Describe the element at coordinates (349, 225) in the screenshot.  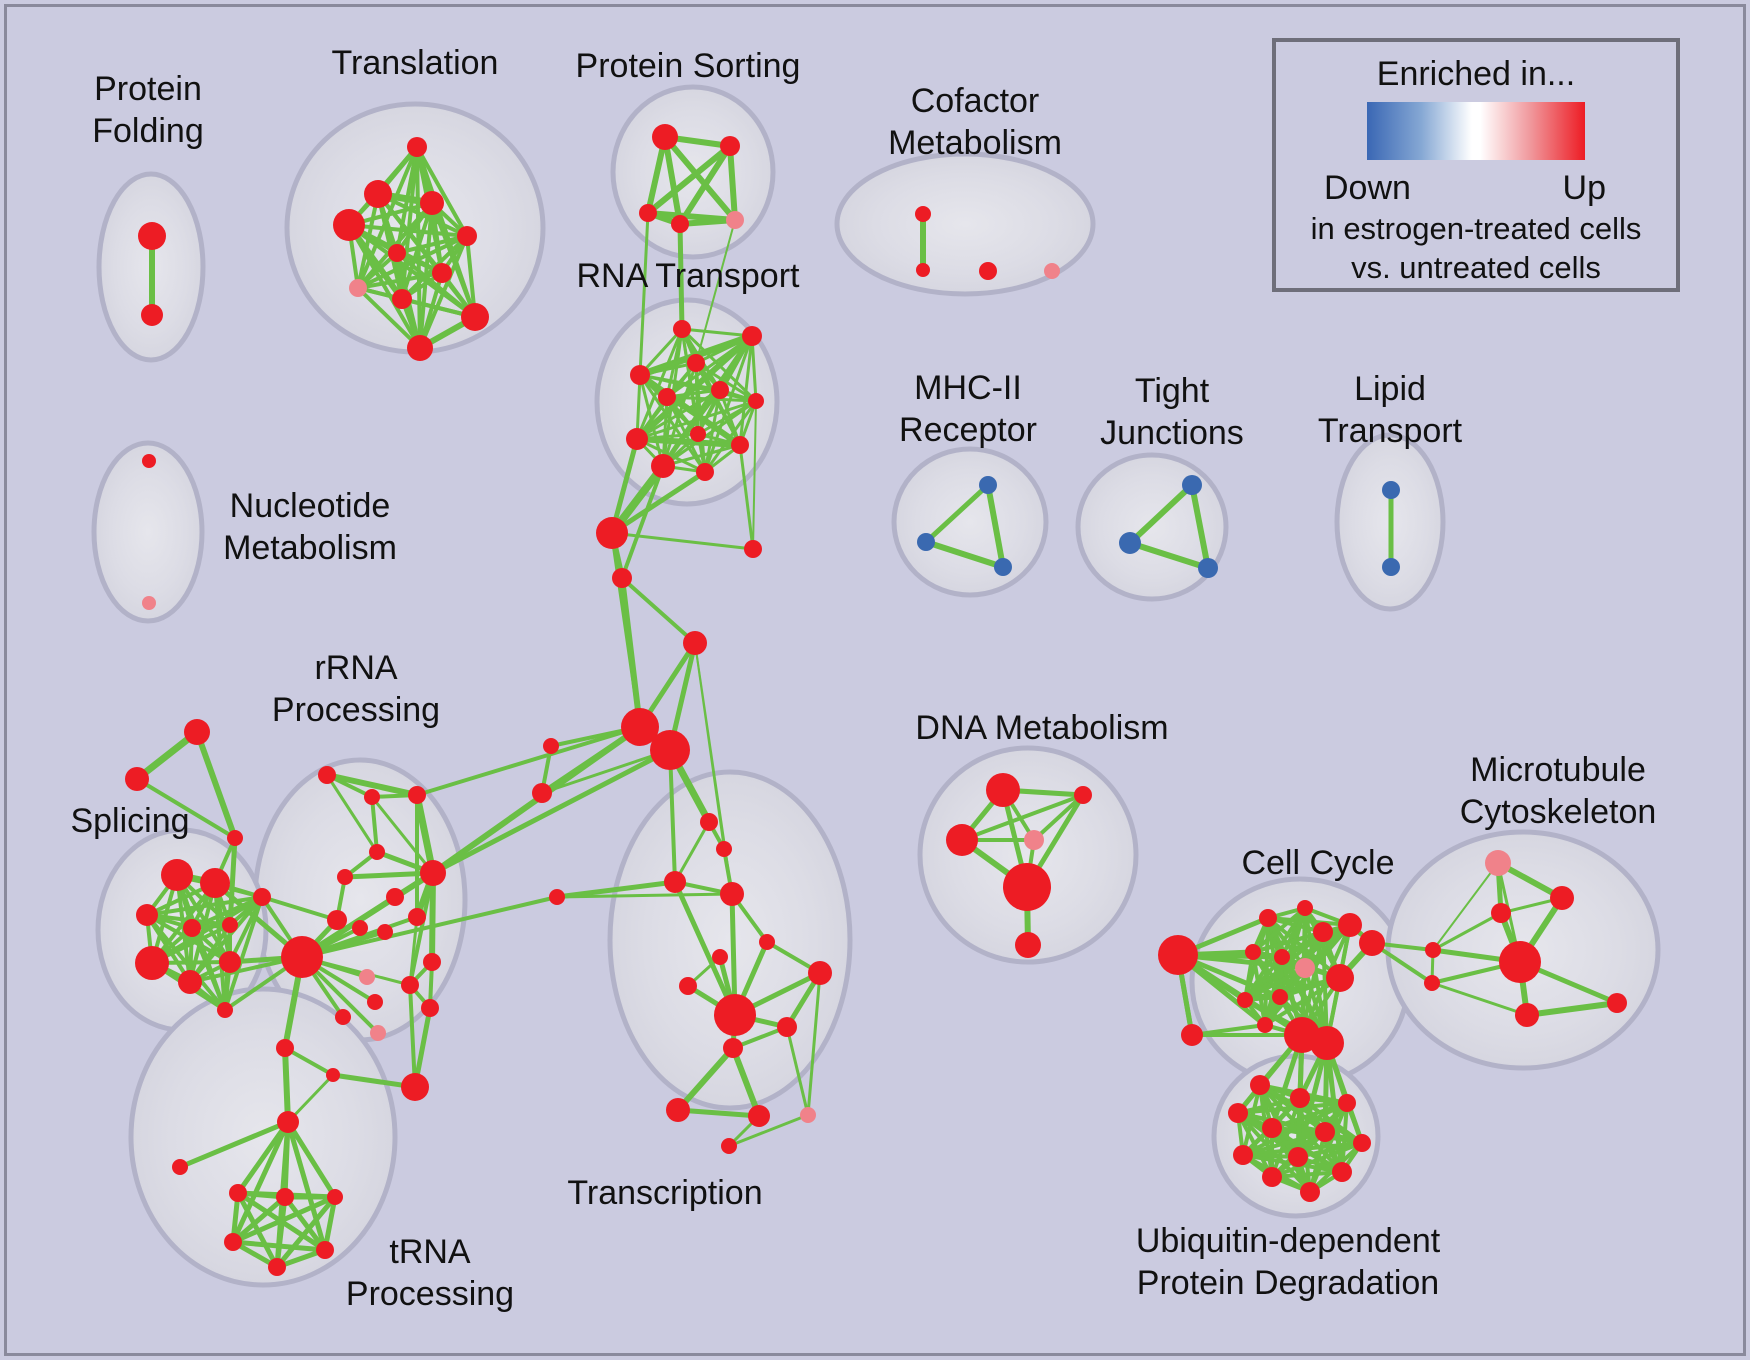
I see `node-t4` at that location.